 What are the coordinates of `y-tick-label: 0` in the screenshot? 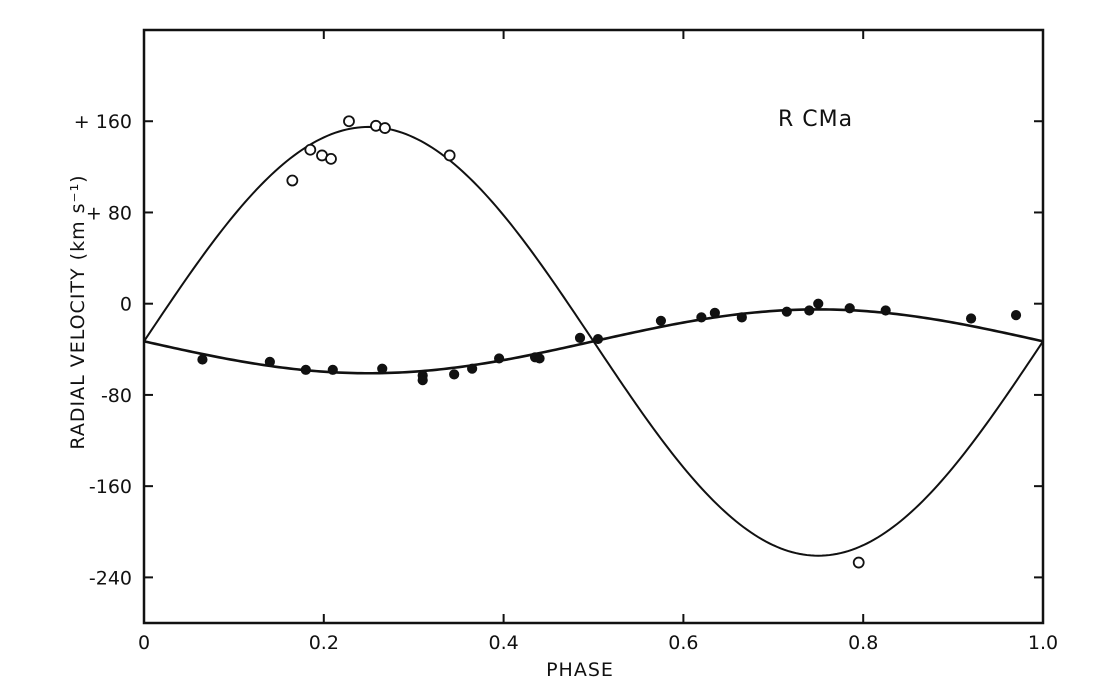 It's located at (126, 305).